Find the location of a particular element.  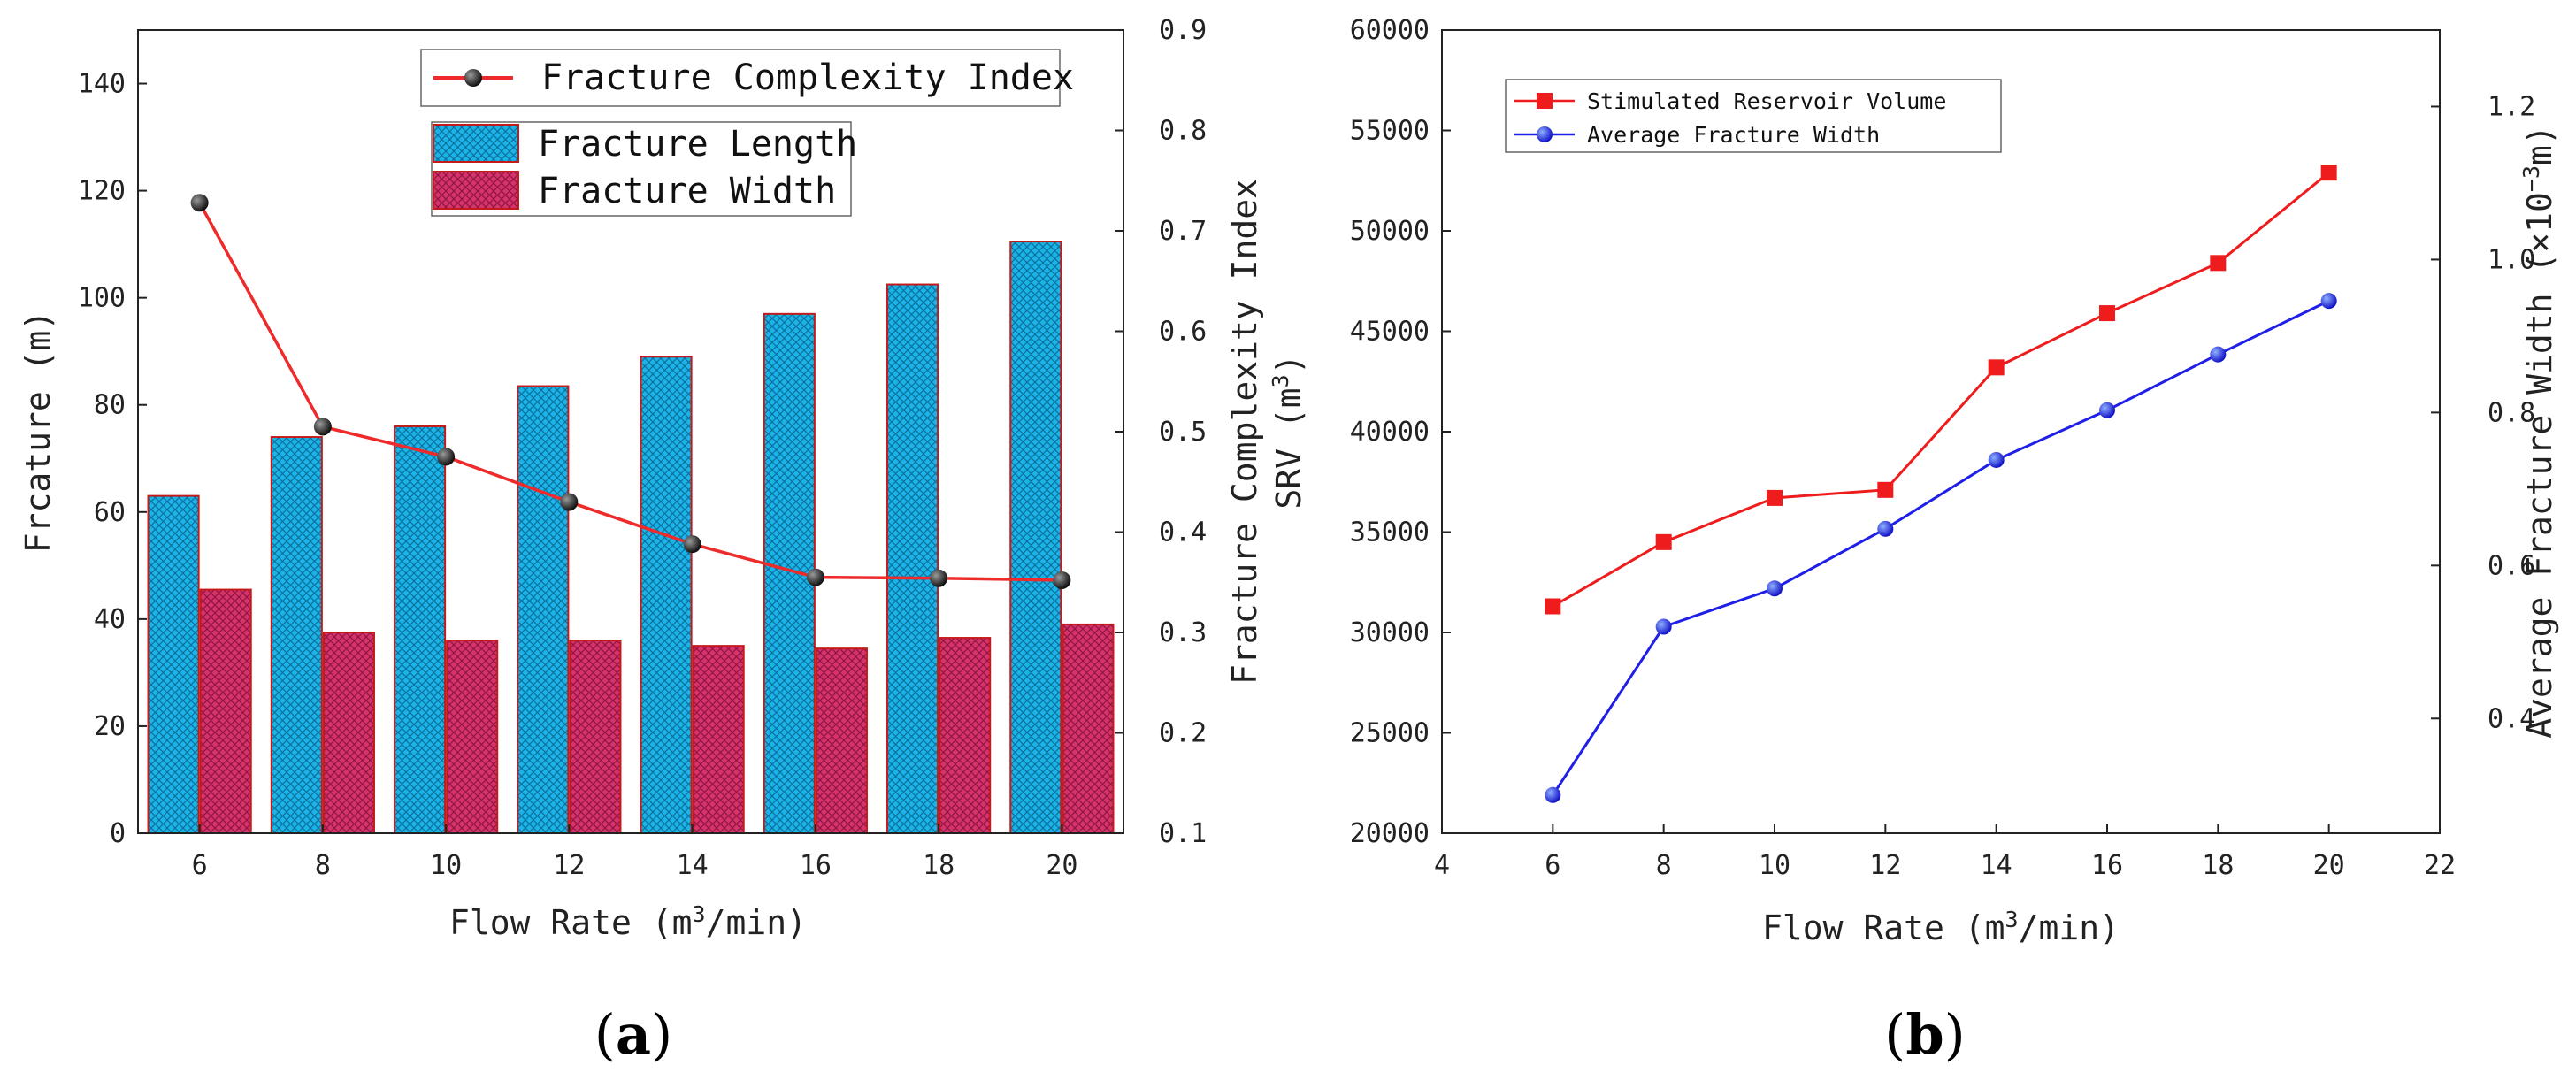

b-xtick-label: 10 is located at coordinates (1774, 866).